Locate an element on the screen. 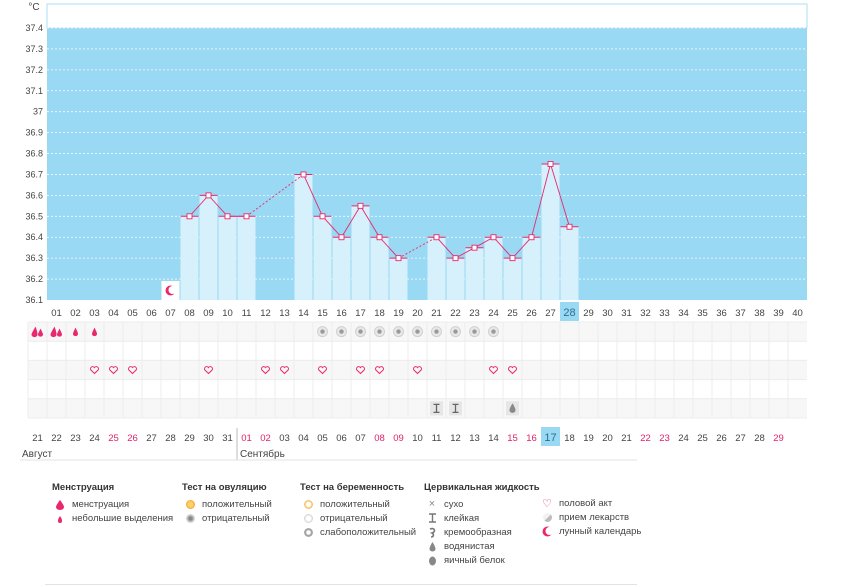 Image resolution: width=845 pixels, height=587 pixels. cycle-day-label: 13 is located at coordinates (284, 313).